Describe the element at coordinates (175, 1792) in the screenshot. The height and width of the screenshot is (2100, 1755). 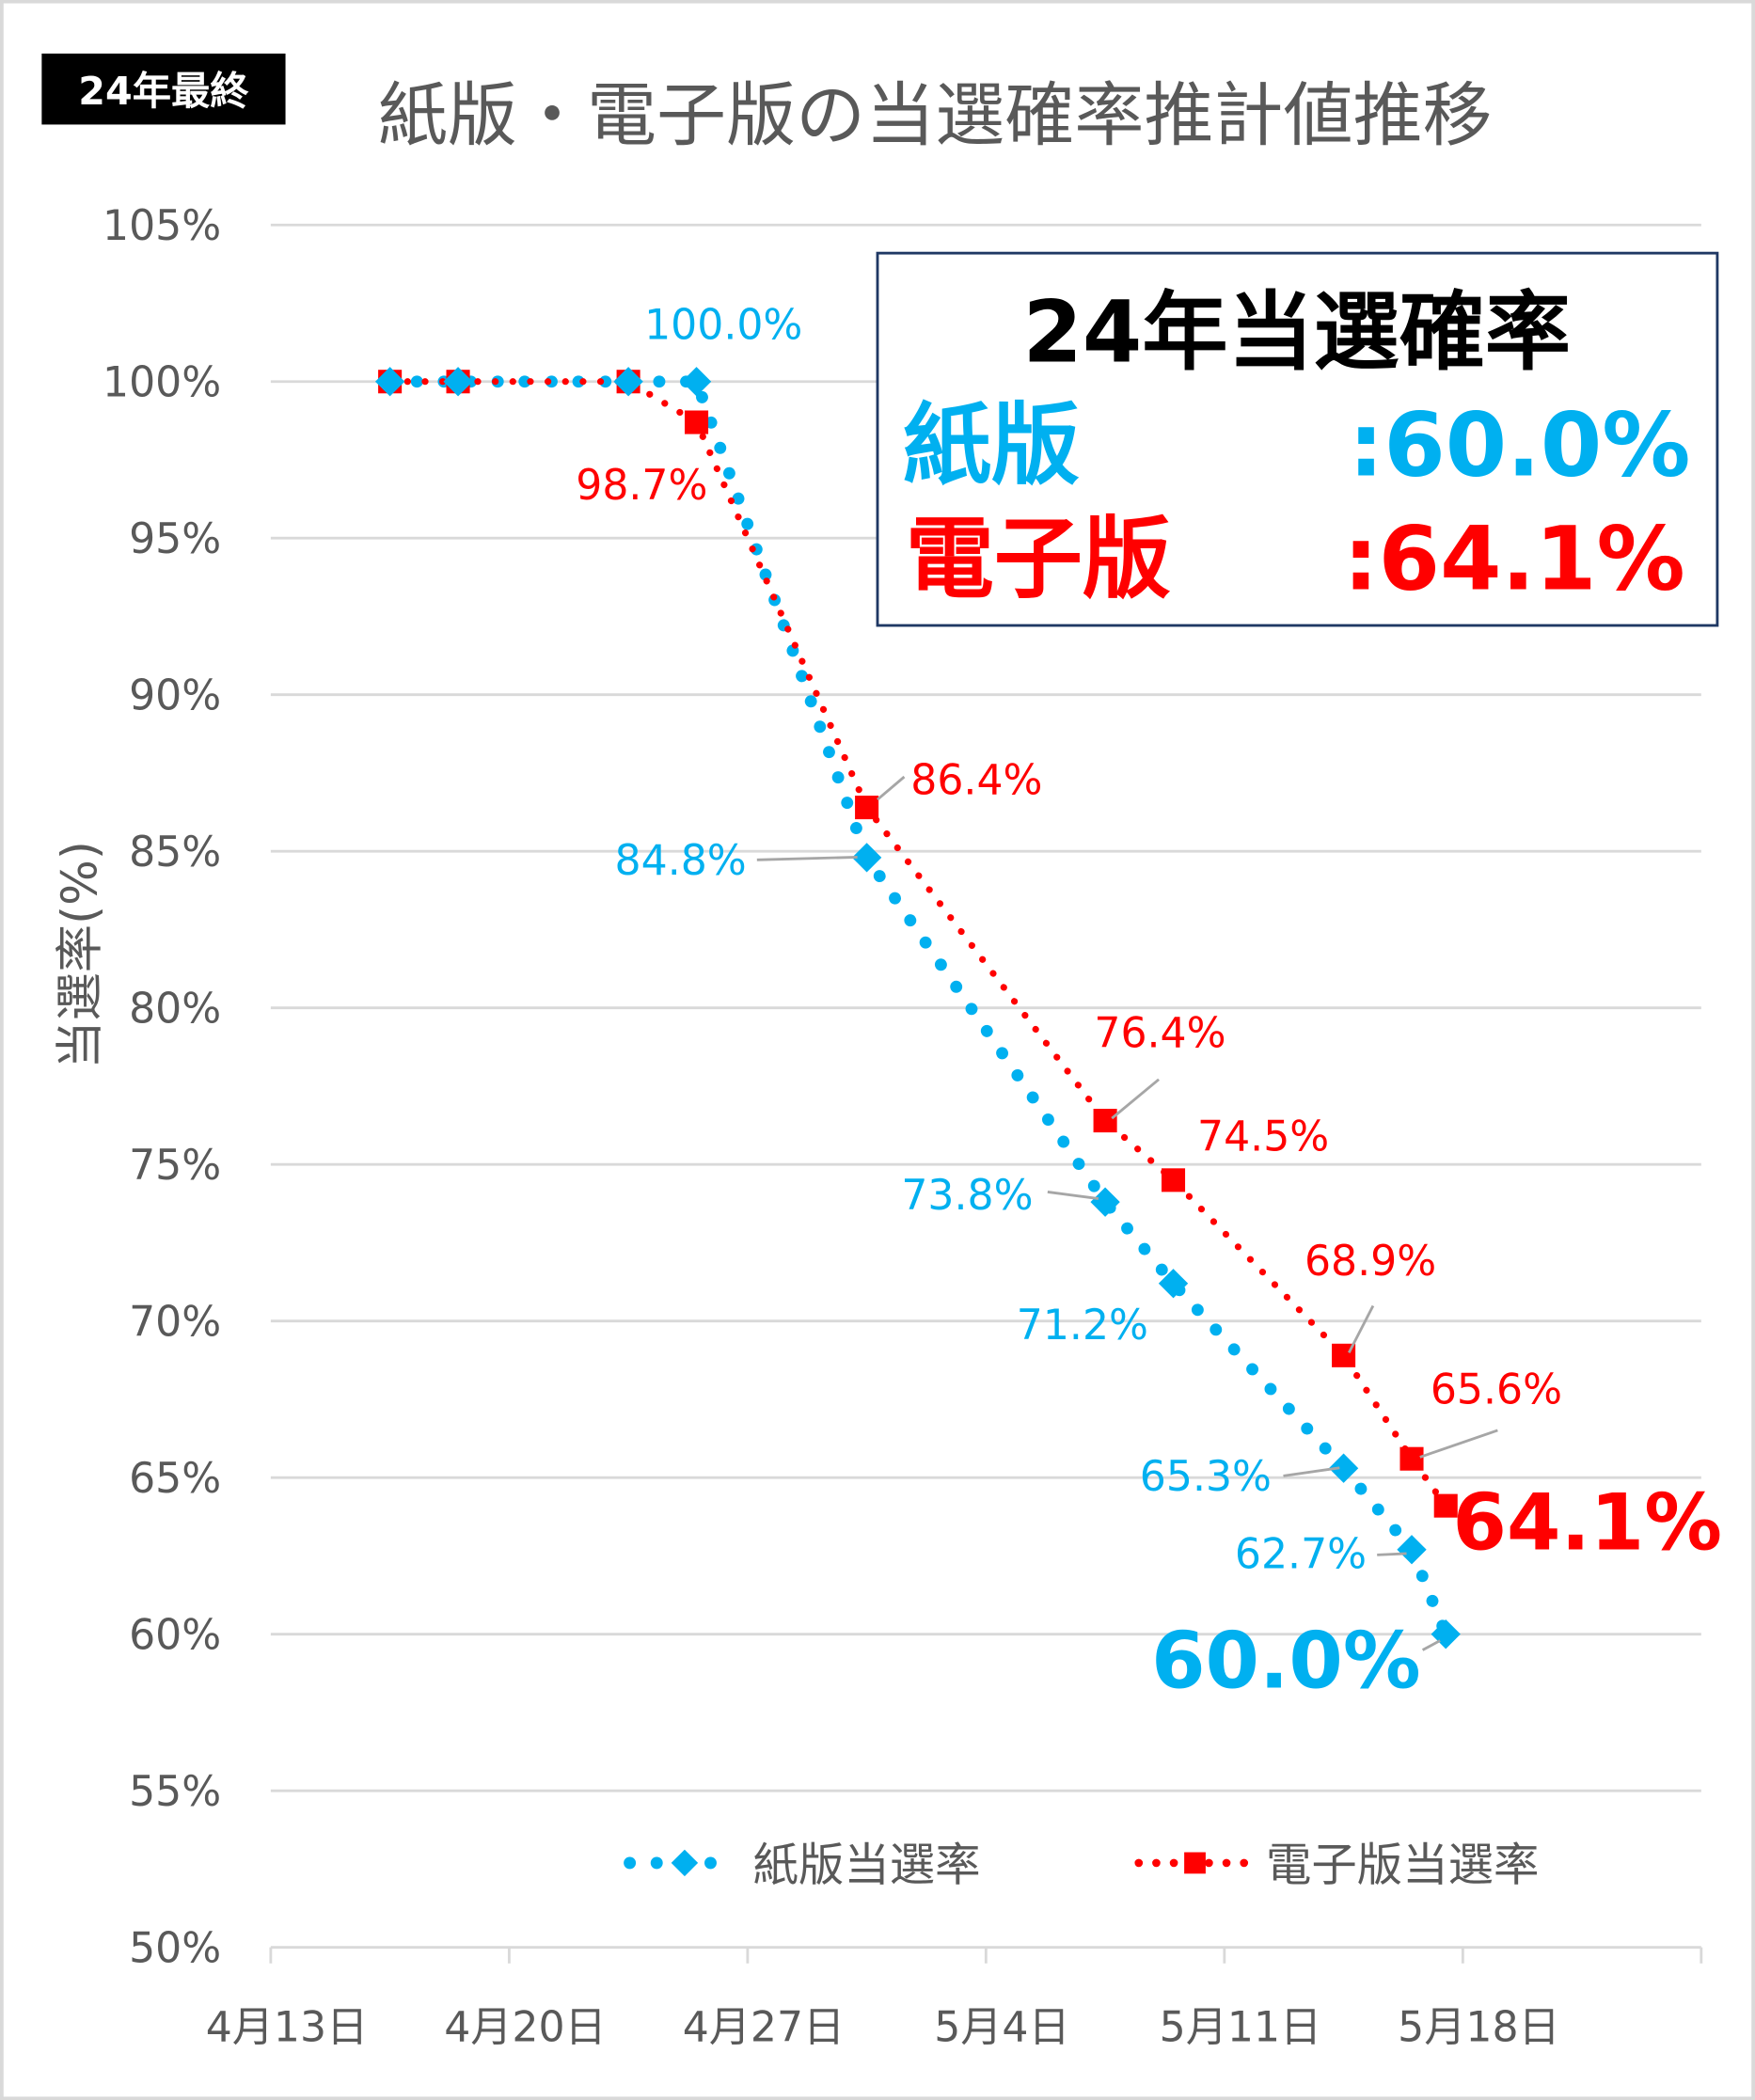
I see `y-tick-label: 55%` at that location.